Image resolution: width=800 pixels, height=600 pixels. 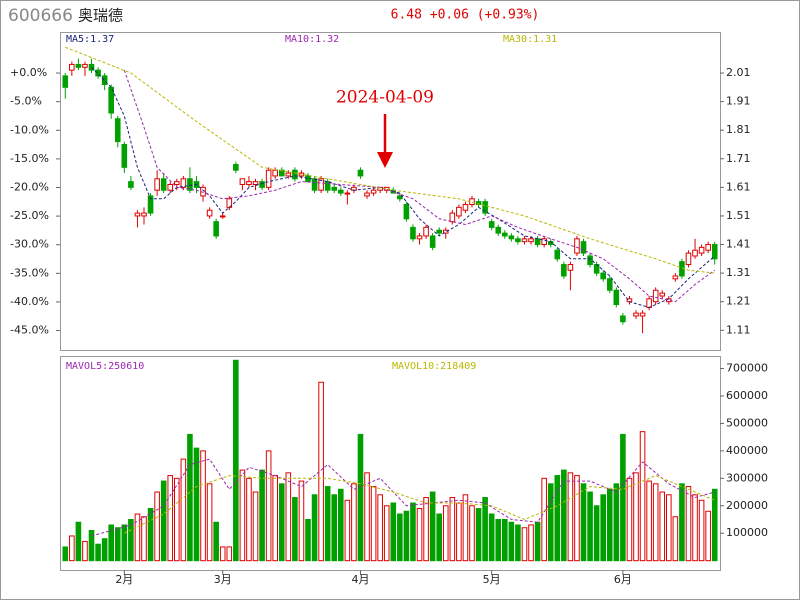 I want to click on y2-tick-label: -10.0%, so click(x=29, y=129).